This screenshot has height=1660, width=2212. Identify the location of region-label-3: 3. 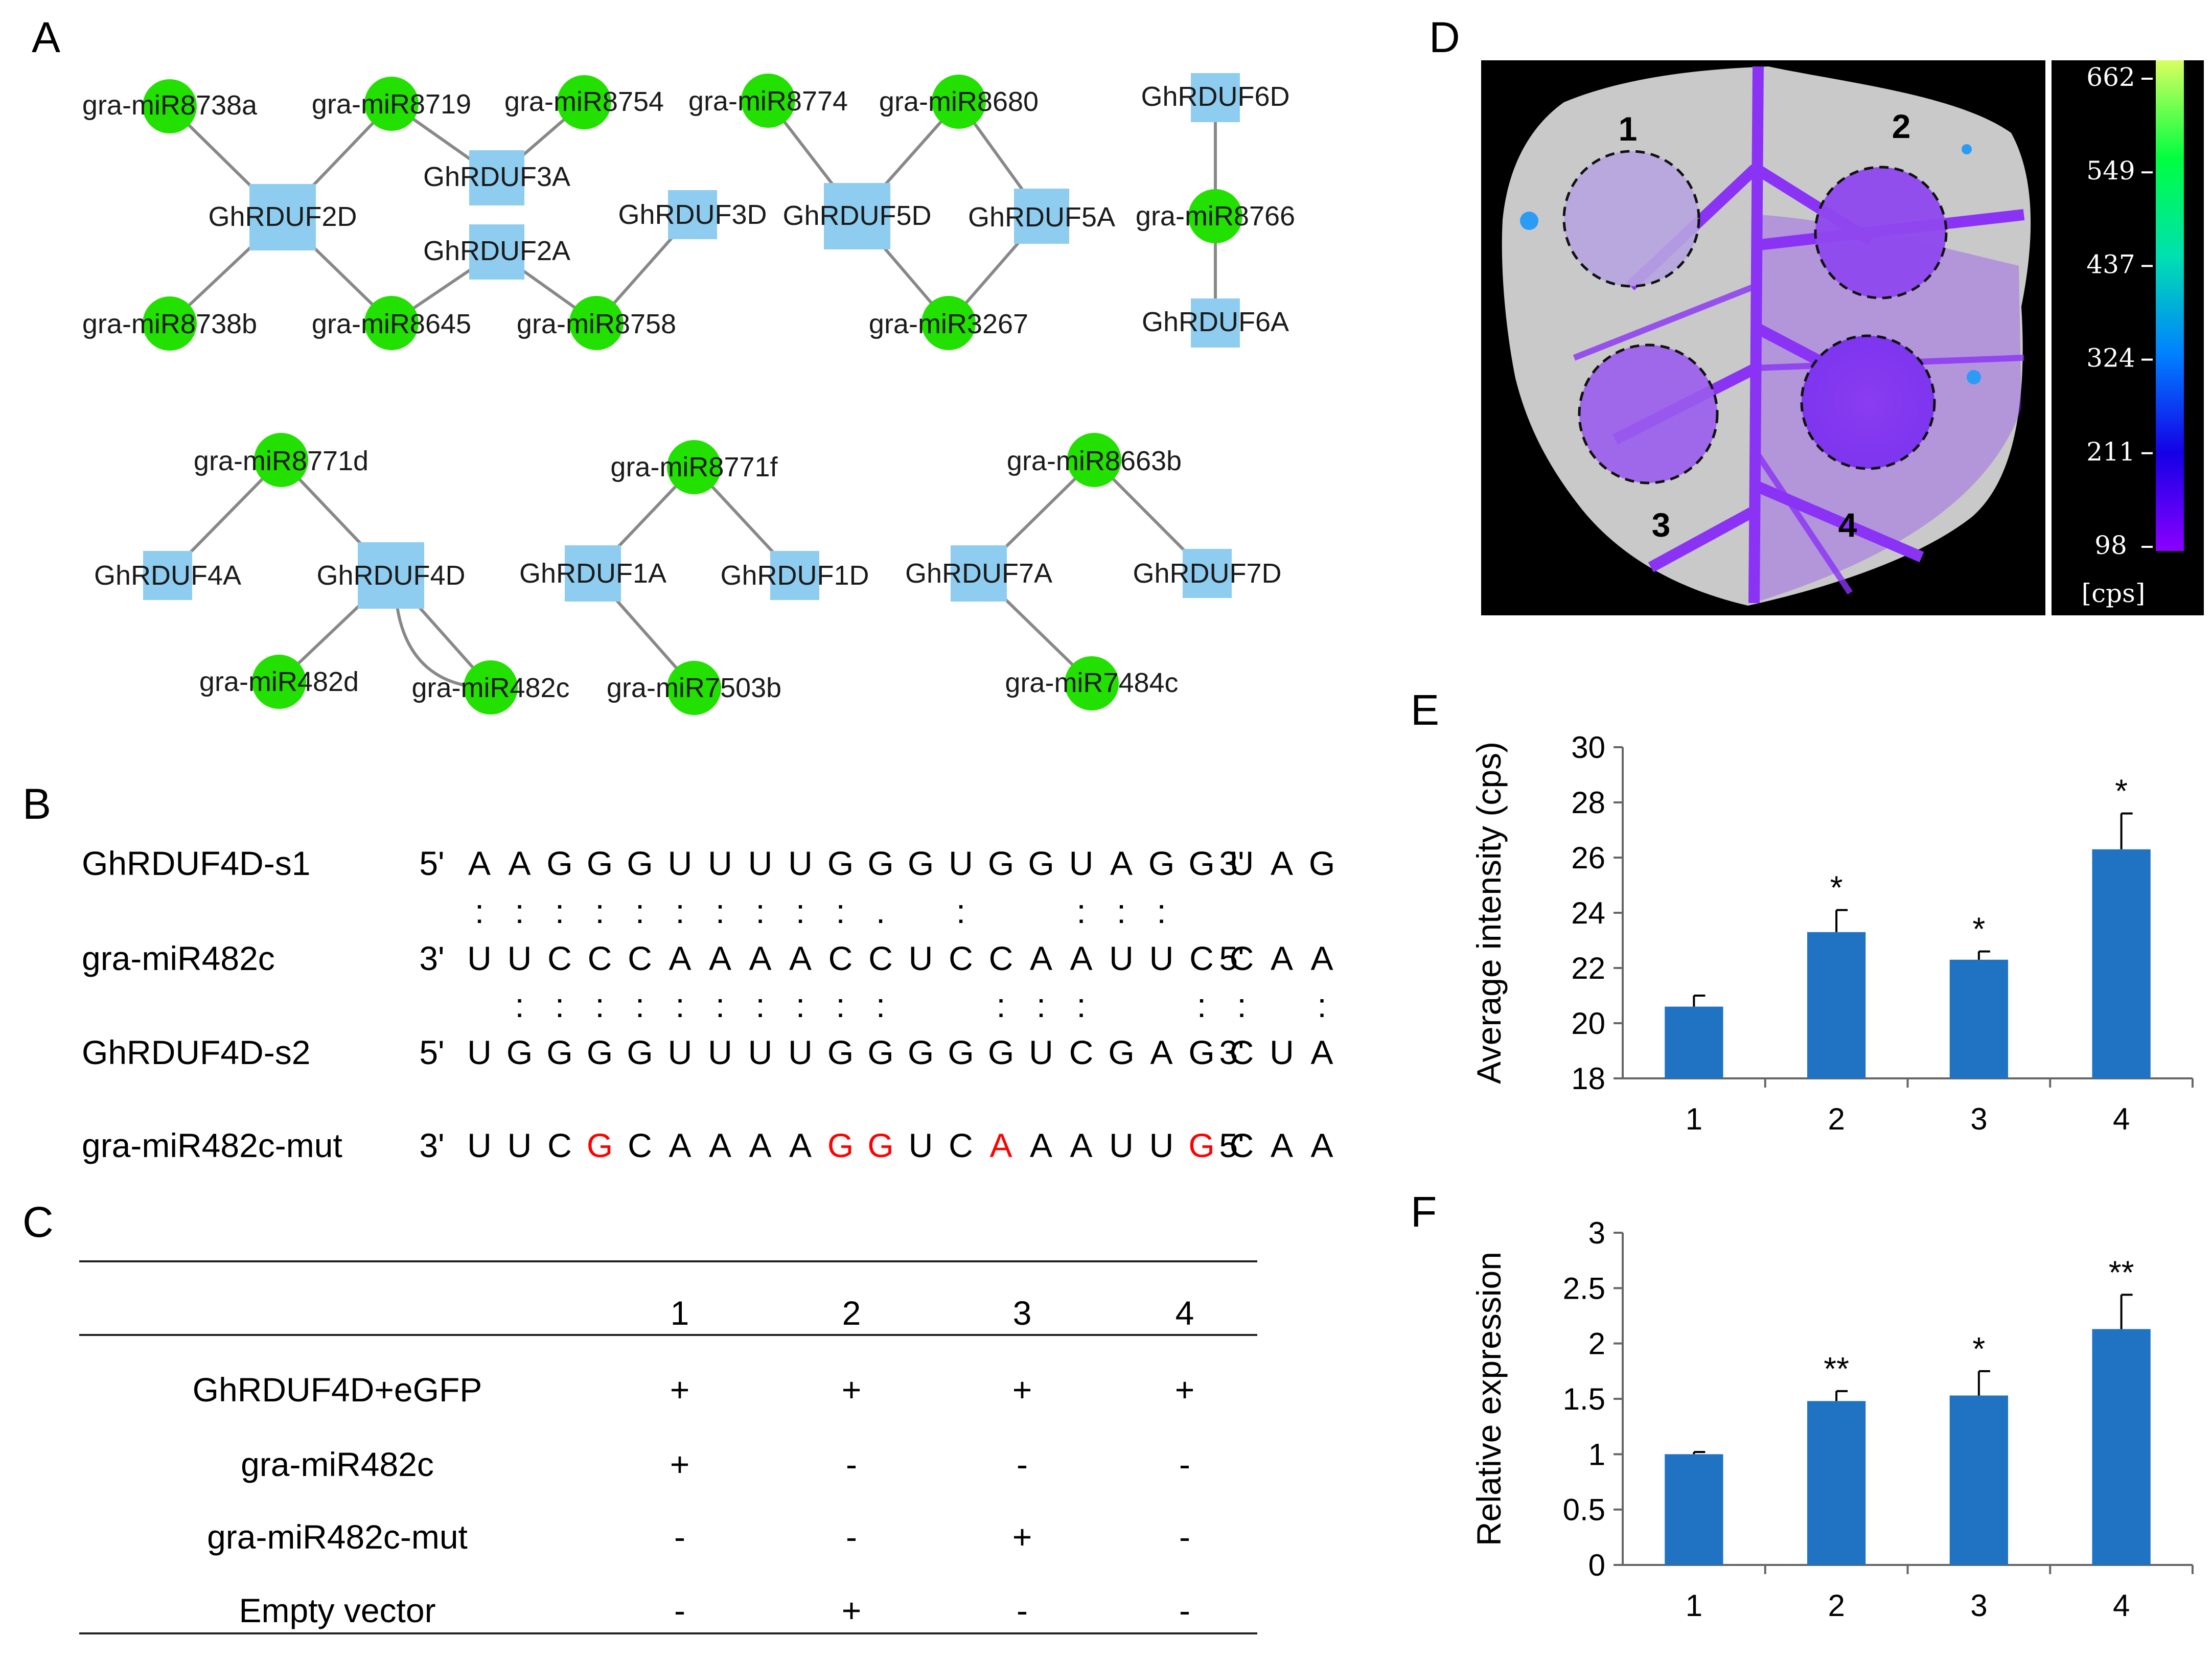
(1661, 525).